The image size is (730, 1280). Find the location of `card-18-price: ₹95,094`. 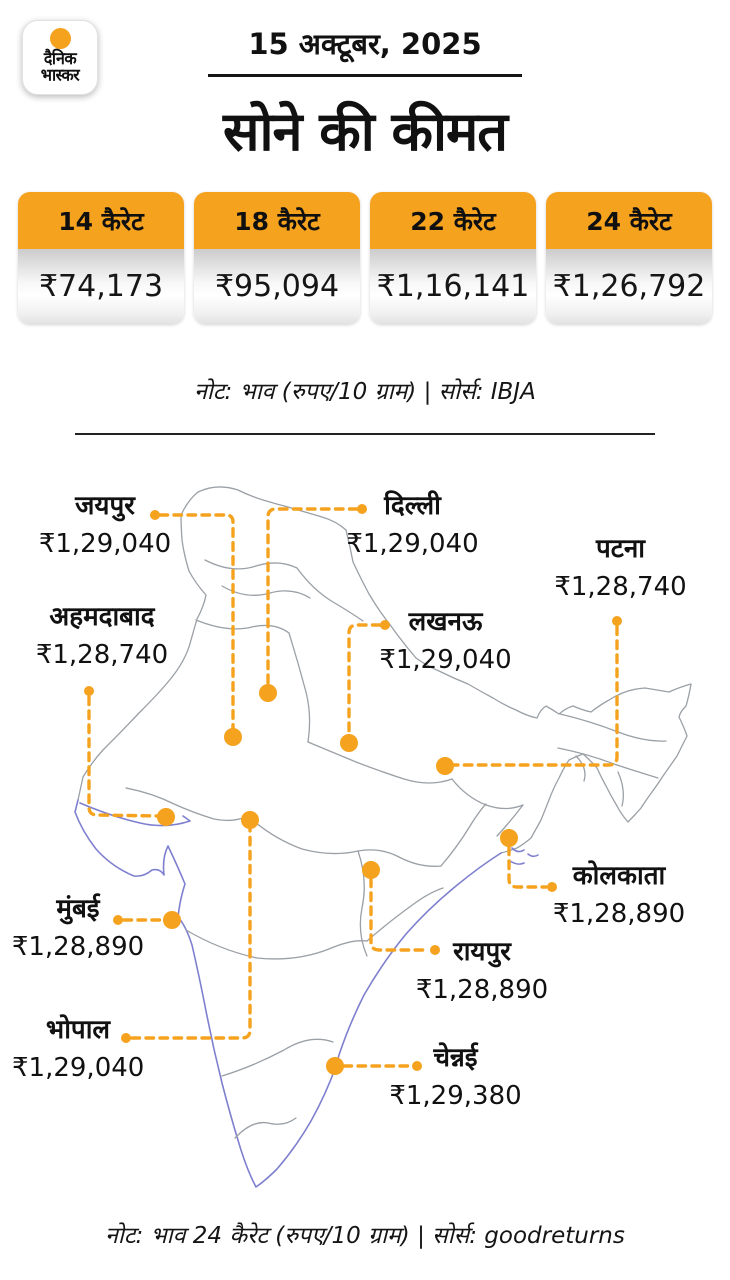

card-18-price: ₹95,094 is located at coordinates (277, 286).